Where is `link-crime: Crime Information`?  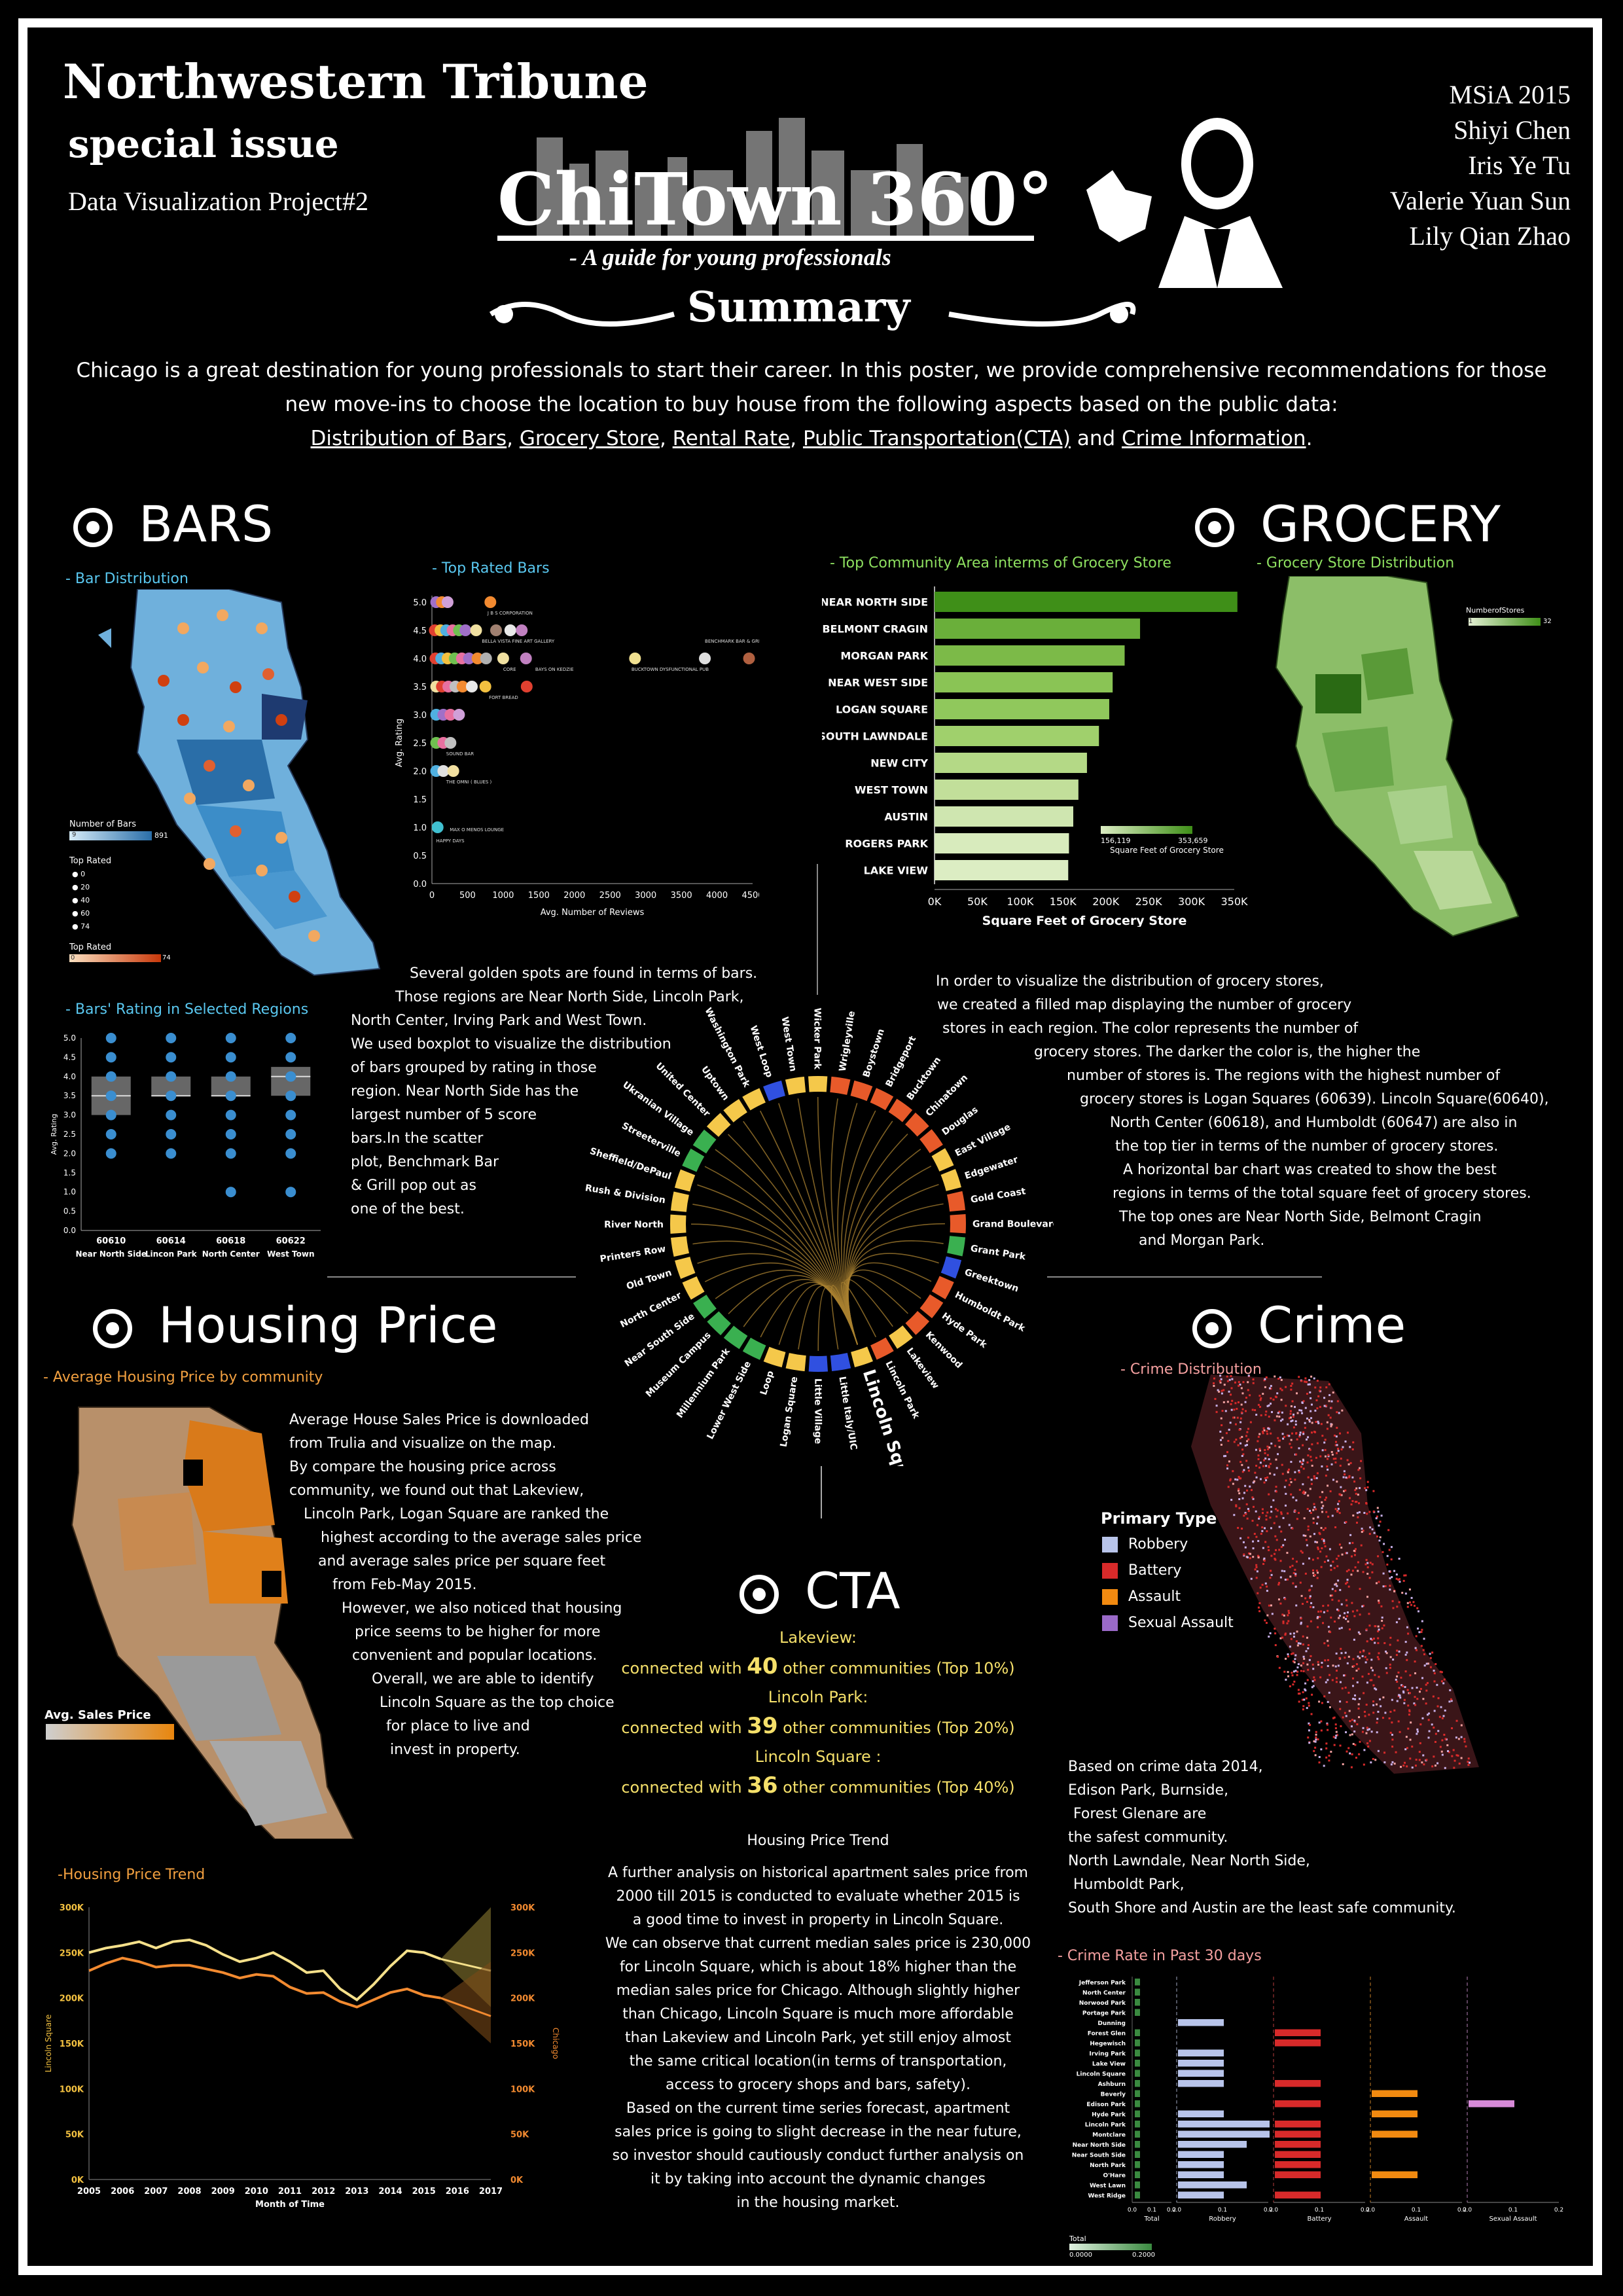 link-crime: Crime Information is located at coordinates (1214, 438).